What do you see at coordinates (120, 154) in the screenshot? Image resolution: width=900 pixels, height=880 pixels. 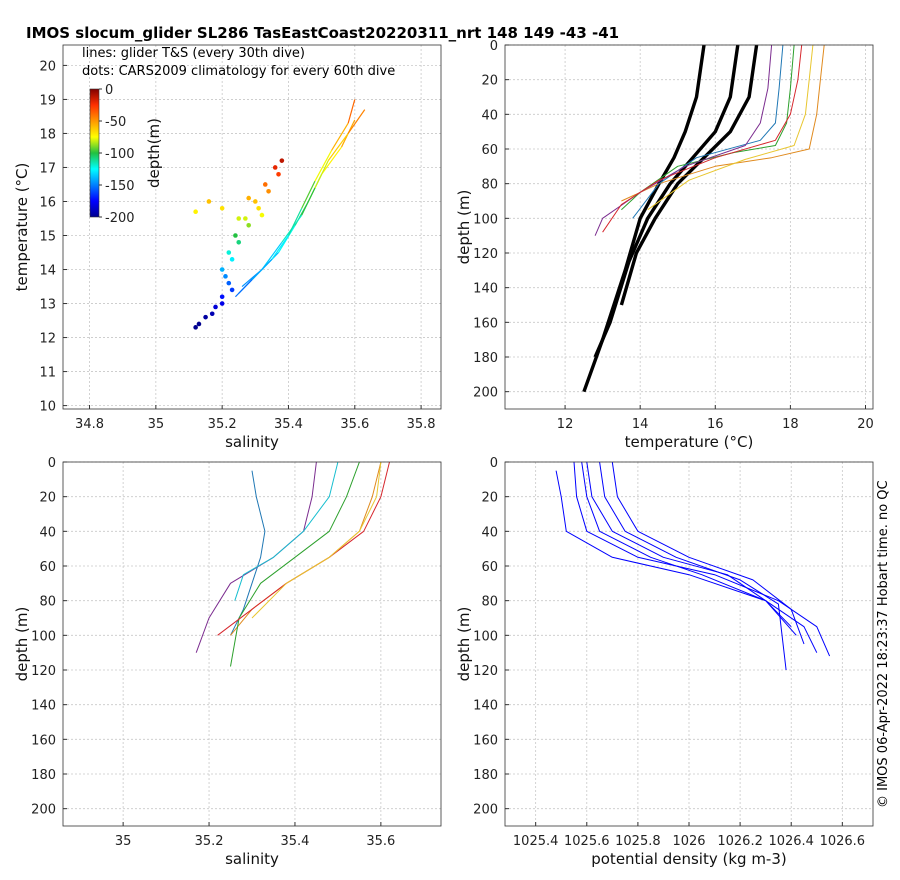 I see `colorbar-tick-label: -100` at bounding box center [120, 154].